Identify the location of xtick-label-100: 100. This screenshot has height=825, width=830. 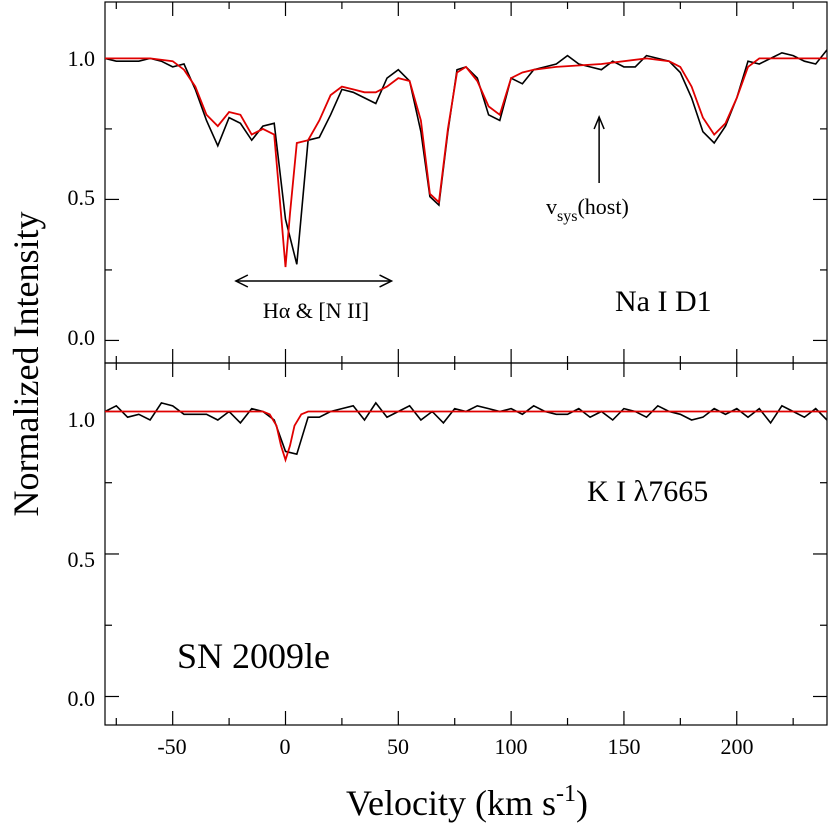
(511, 746).